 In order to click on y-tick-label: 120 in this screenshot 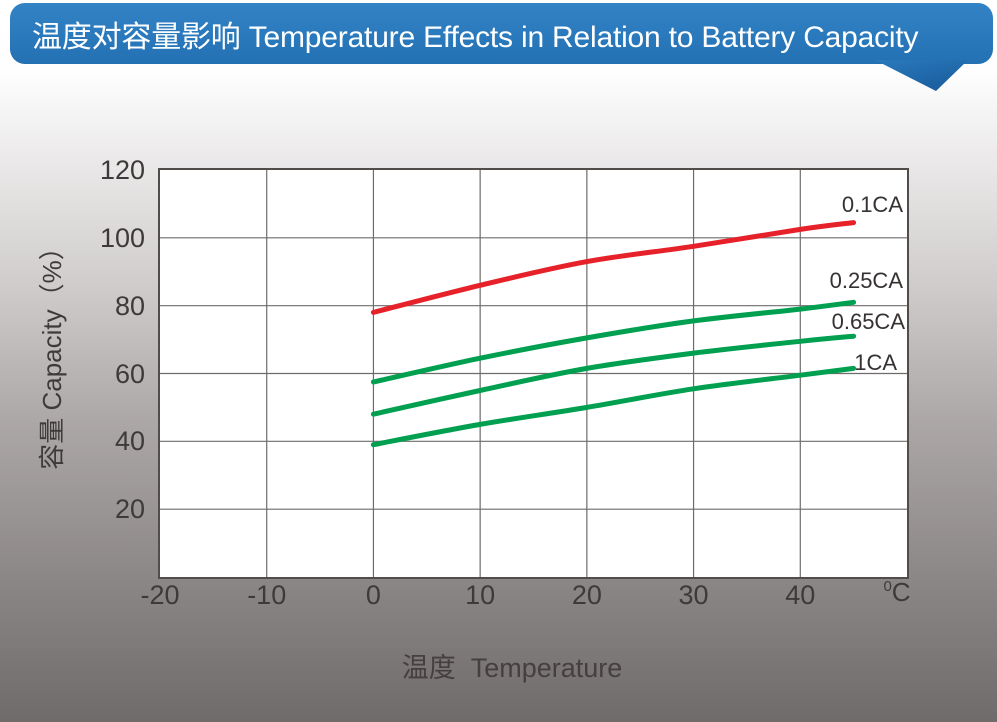, I will do `click(122, 170)`.